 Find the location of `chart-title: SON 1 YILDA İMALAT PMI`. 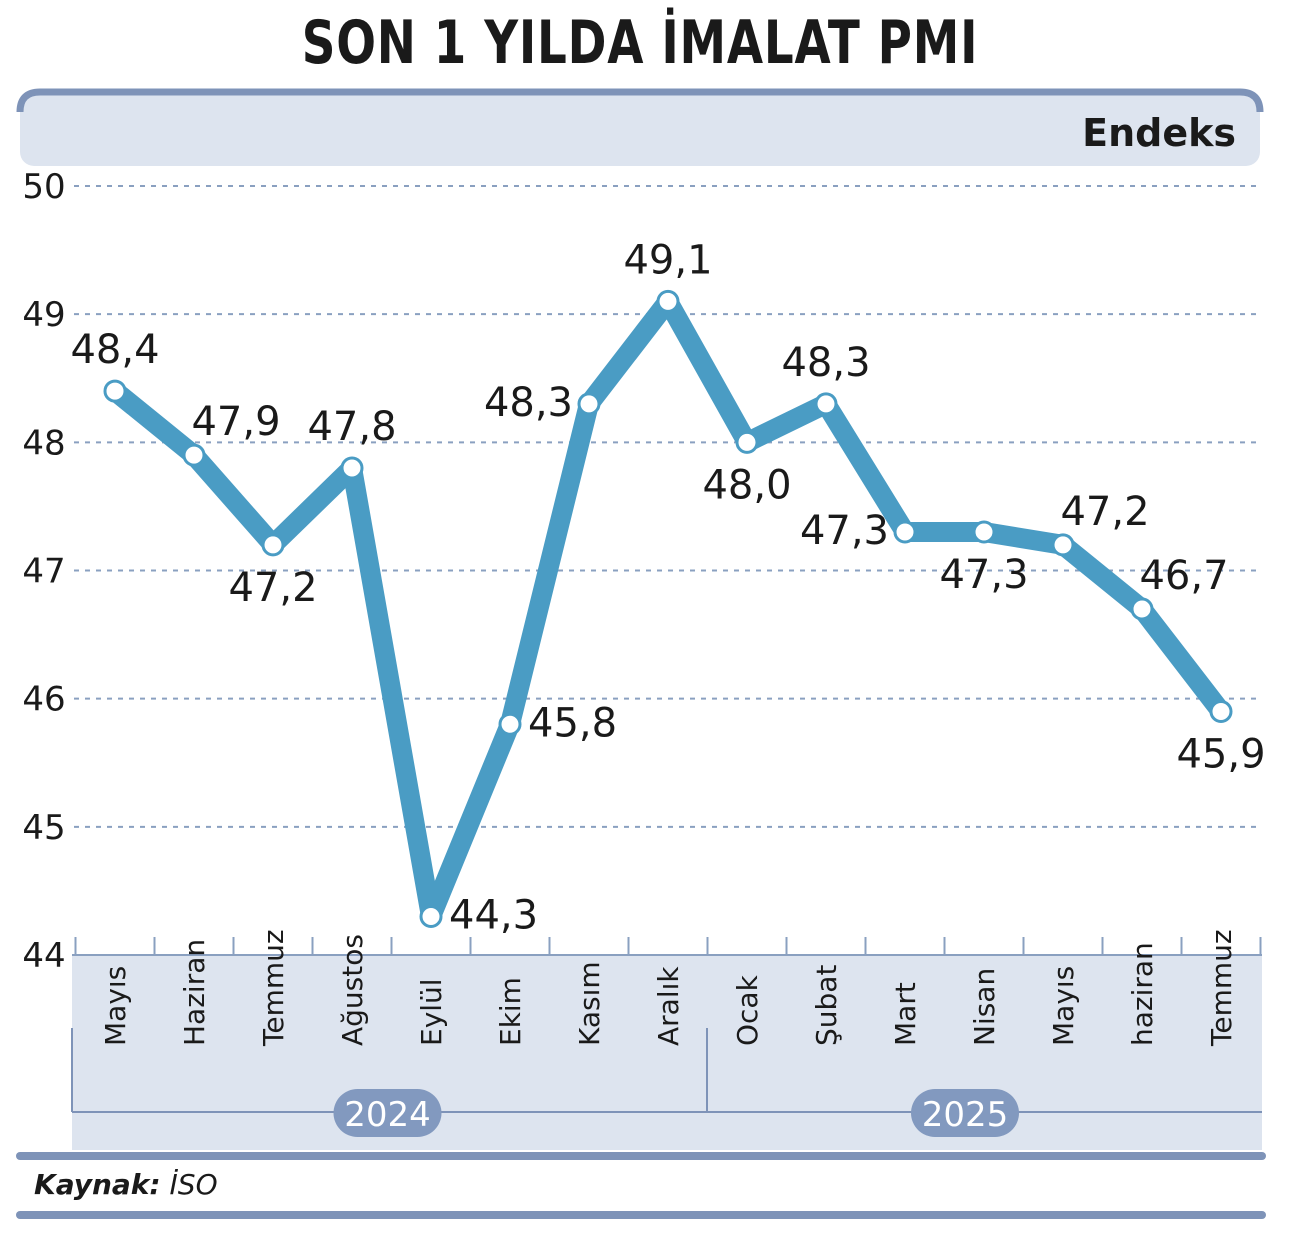

chart-title: SON 1 YILDA İMALAT PMI is located at coordinates (640, 43).